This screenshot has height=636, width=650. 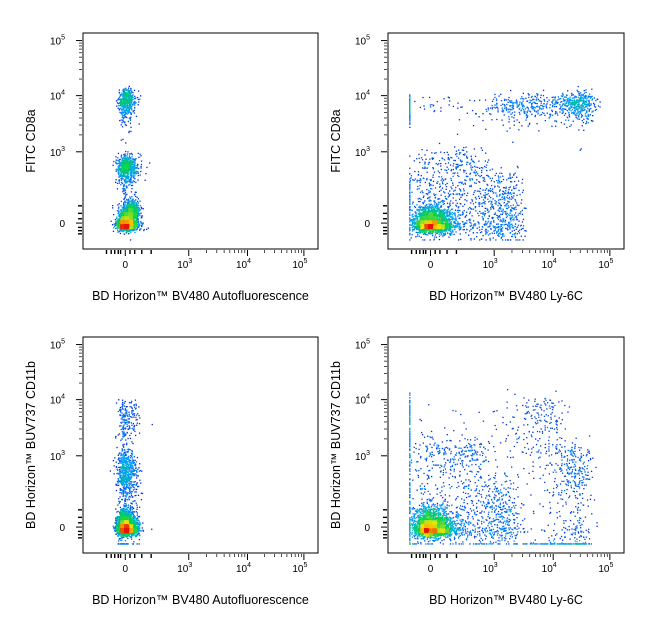 I want to click on x-tick-label: 104, so click(x=243, y=264).